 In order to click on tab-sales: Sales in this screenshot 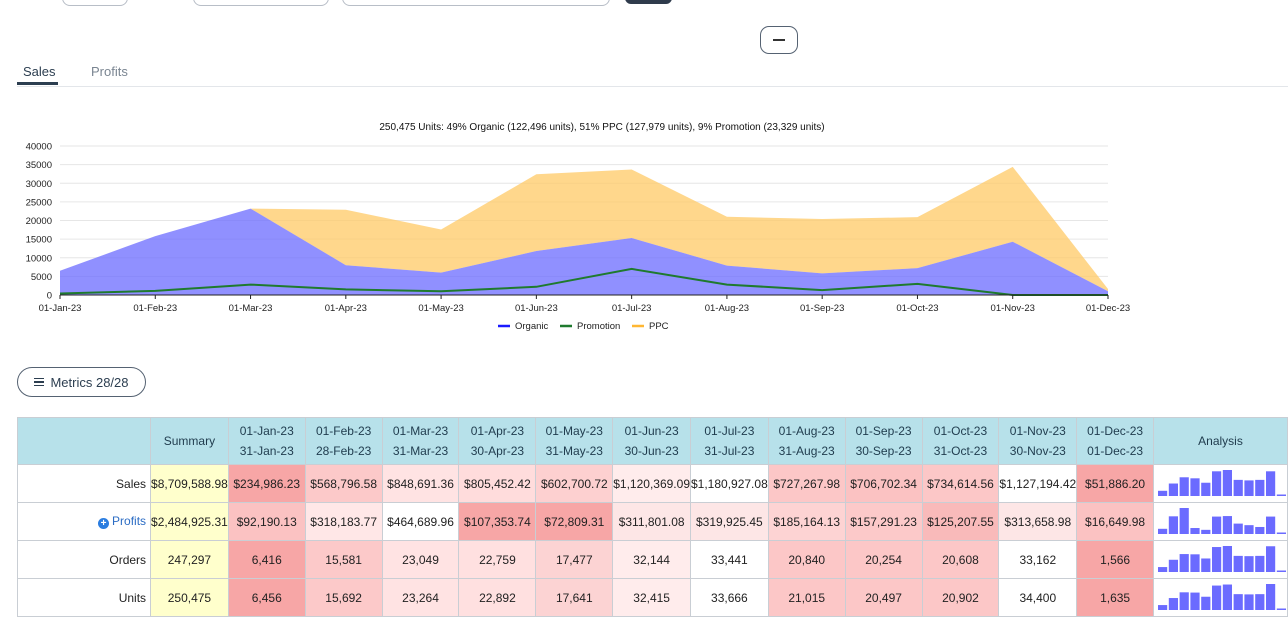, I will do `click(39, 71)`.